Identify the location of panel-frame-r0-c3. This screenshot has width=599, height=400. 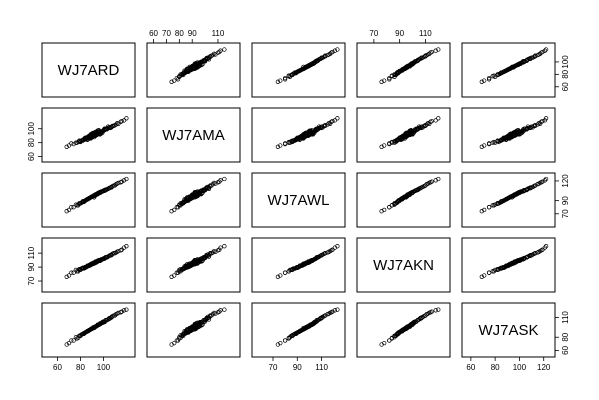
(403, 70).